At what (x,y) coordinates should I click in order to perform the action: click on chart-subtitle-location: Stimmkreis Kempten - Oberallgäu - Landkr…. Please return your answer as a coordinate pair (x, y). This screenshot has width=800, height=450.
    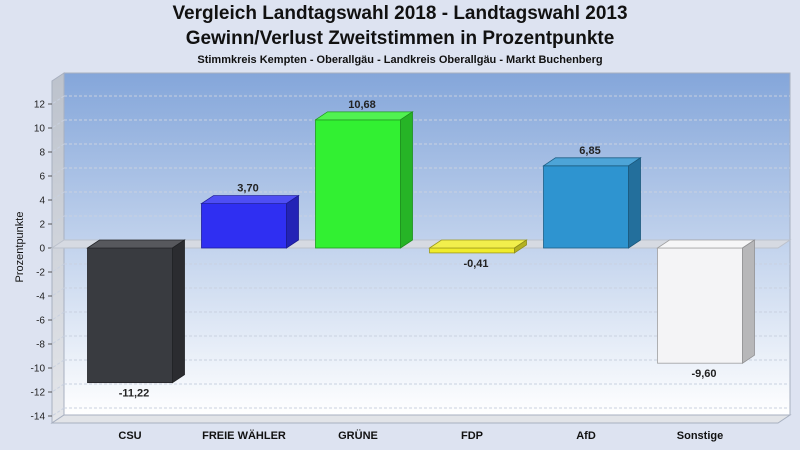
    Looking at the image, I should click on (400, 60).